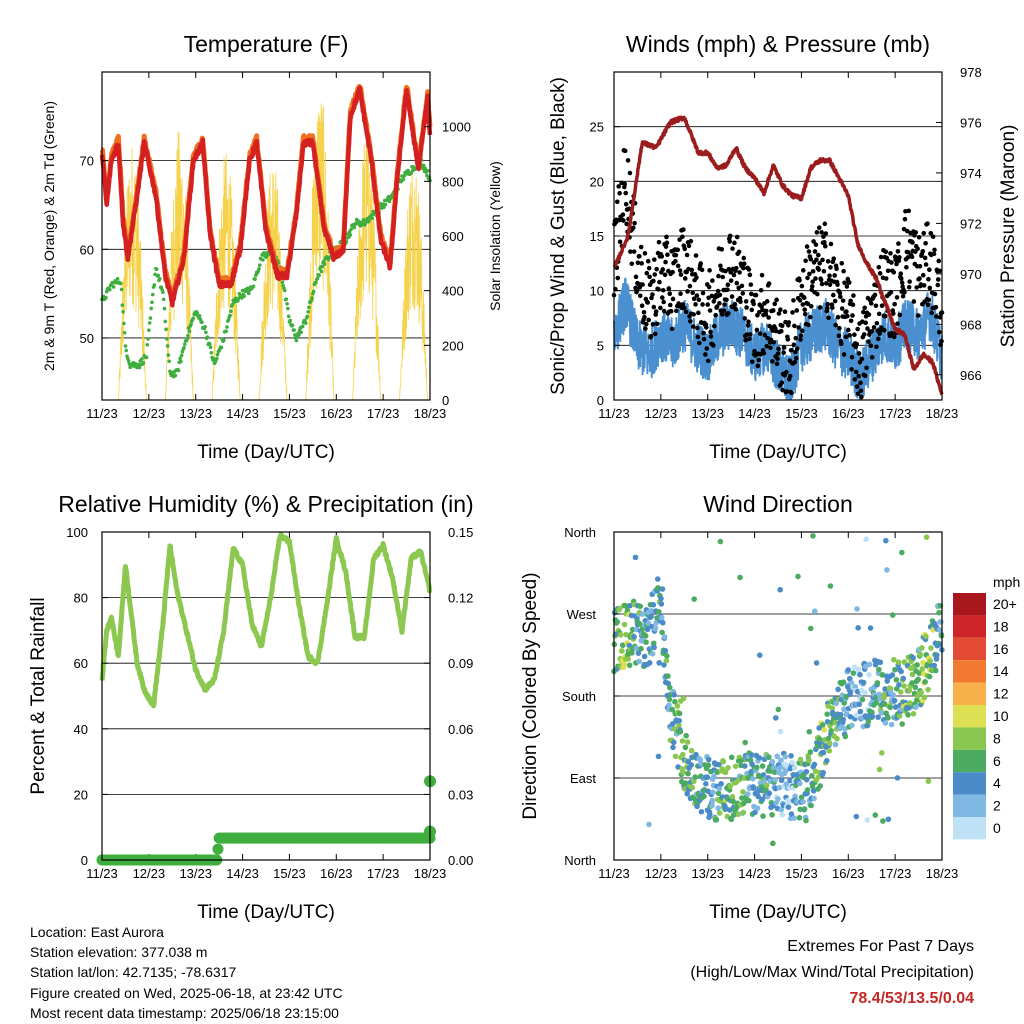  Describe the element at coordinates (997, 738) in the screenshot. I see `legend-label: 8` at that location.